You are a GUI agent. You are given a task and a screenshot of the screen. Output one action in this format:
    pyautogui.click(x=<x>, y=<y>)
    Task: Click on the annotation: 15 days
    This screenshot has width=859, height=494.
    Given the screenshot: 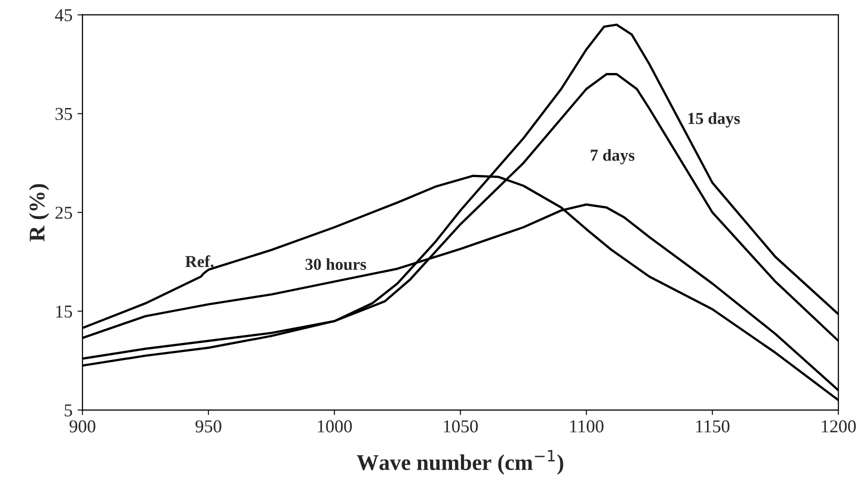 What is the action you would take?
    pyautogui.click(x=714, y=120)
    